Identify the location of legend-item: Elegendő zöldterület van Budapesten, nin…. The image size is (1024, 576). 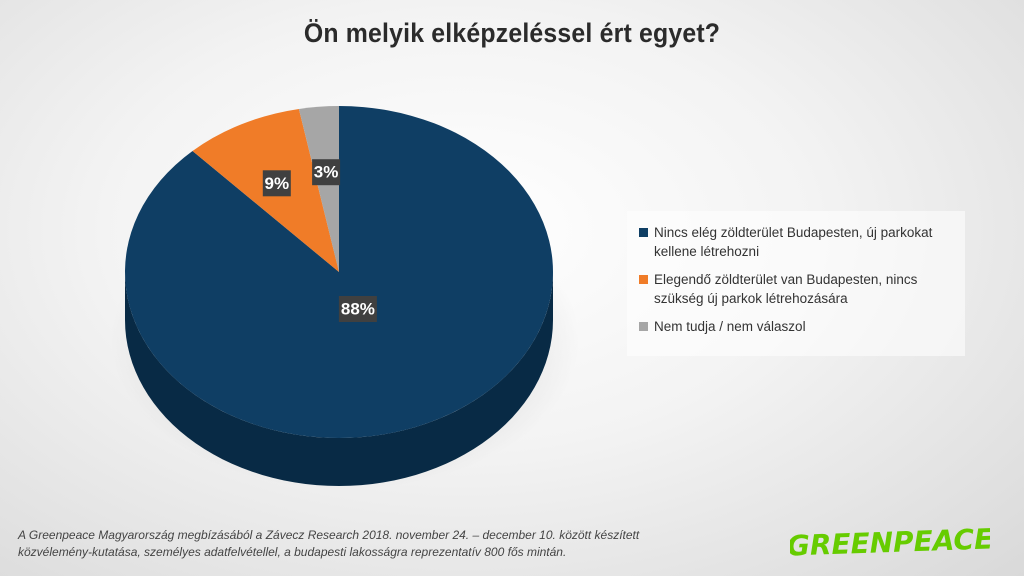
(797, 289).